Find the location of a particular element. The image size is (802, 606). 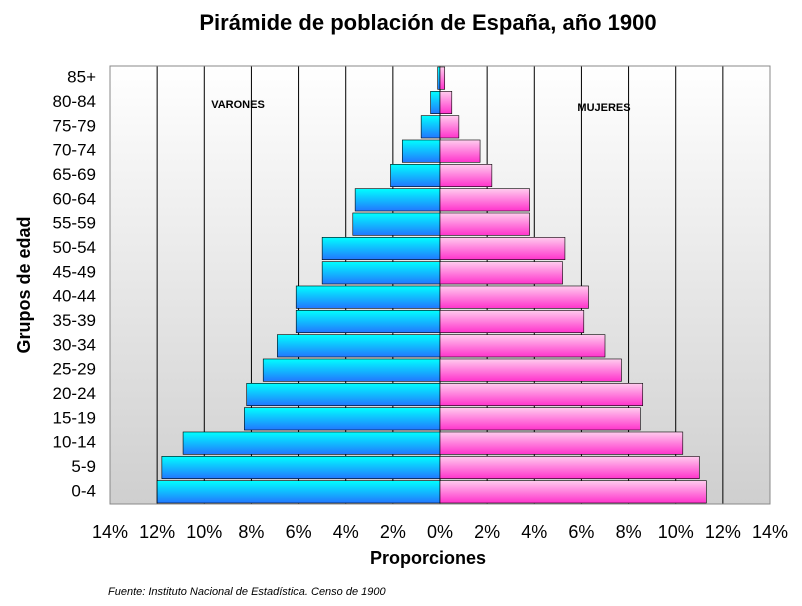

y-tick-label: 20-24 is located at coordinates (74, 393).